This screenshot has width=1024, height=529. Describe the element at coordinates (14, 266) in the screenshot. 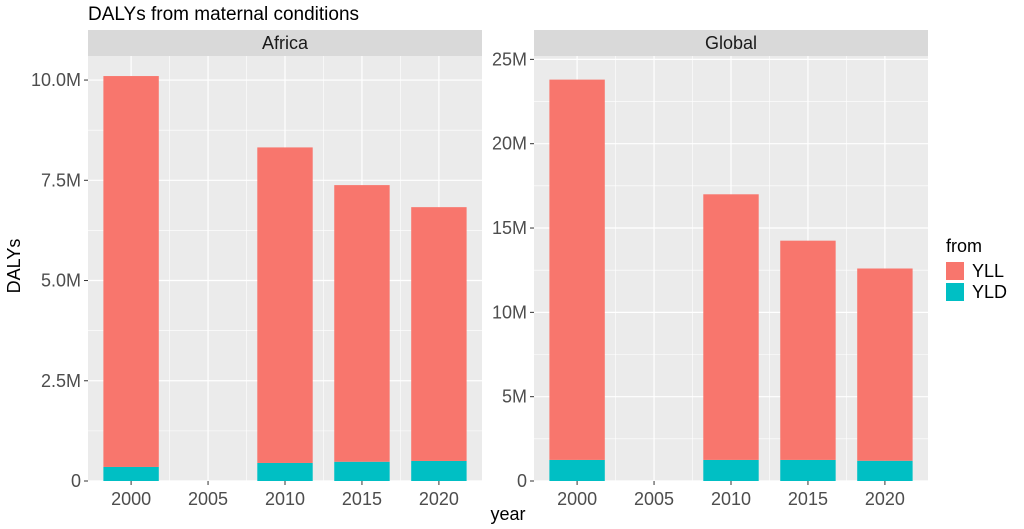

I see `y-axis-title: DALYs` at that location.